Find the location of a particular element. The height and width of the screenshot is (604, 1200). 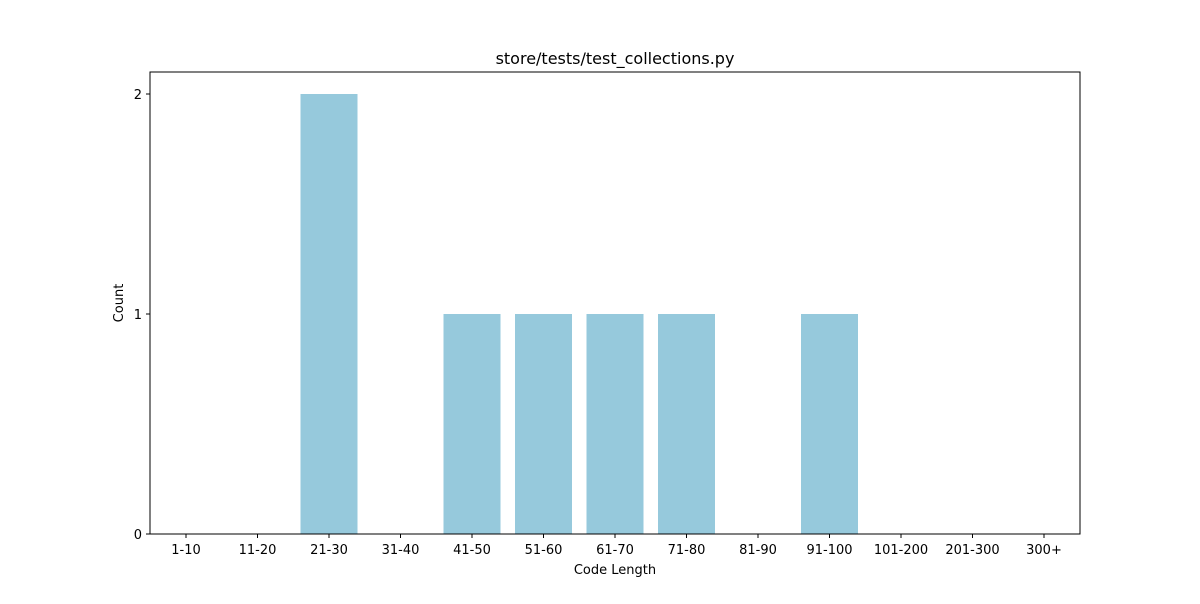

x-tick-label: 51-60 is located at coordinates (544, 550).